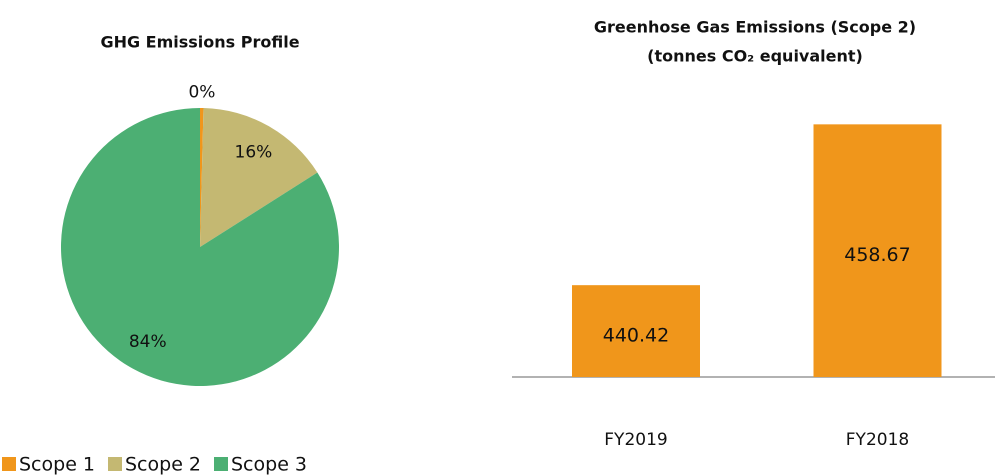 This screenshot has width=995, height=476. I want to click on legend-label: Scope 1, so click(57, 465).